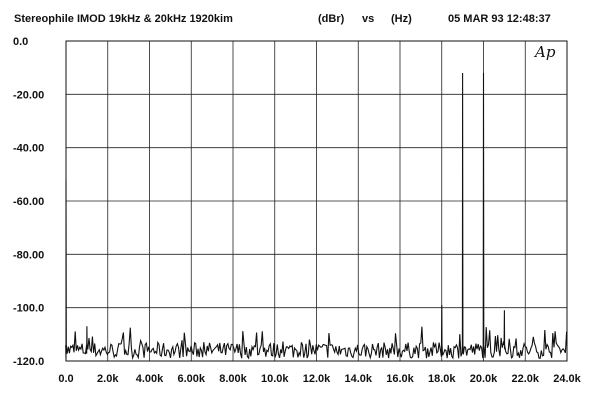 The height and width of the screenshot is (401, 600). Describe the element at coordinates (108, 379) in the screenshot. I see `x-tick-label: 2.0k` at that location.